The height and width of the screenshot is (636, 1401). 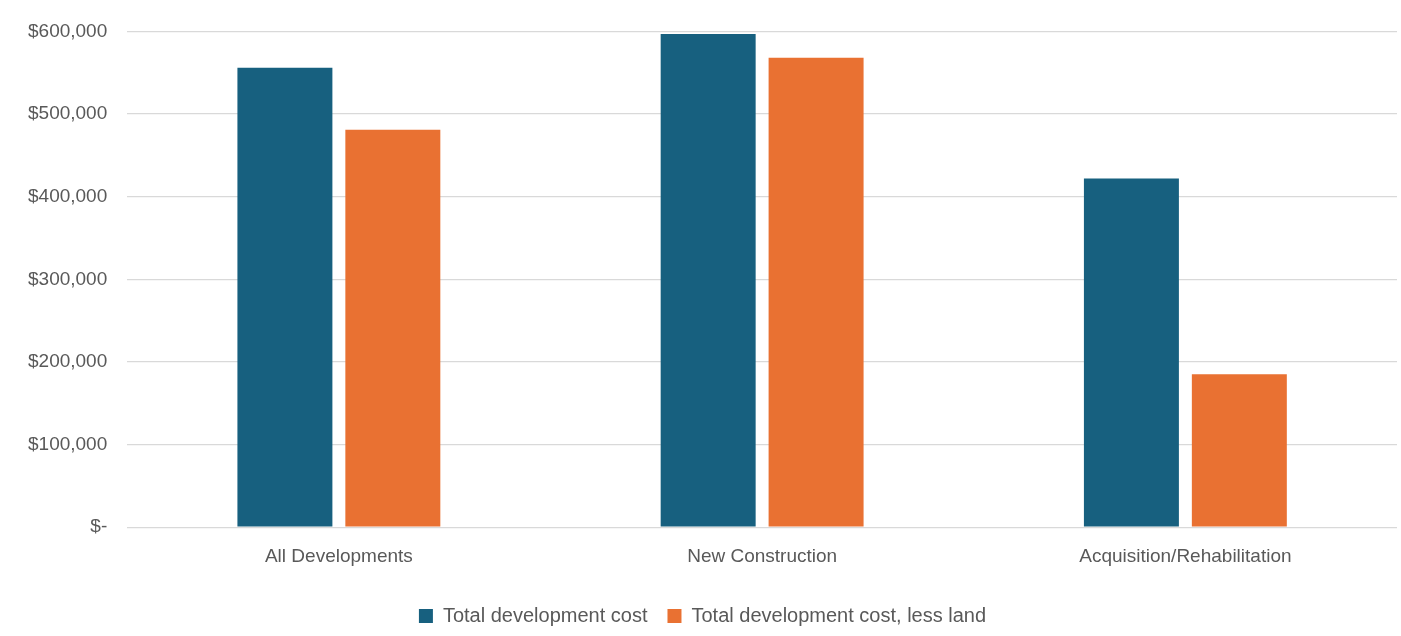 I want to click on y-tick-label: $-, so click(x=99, y=526).